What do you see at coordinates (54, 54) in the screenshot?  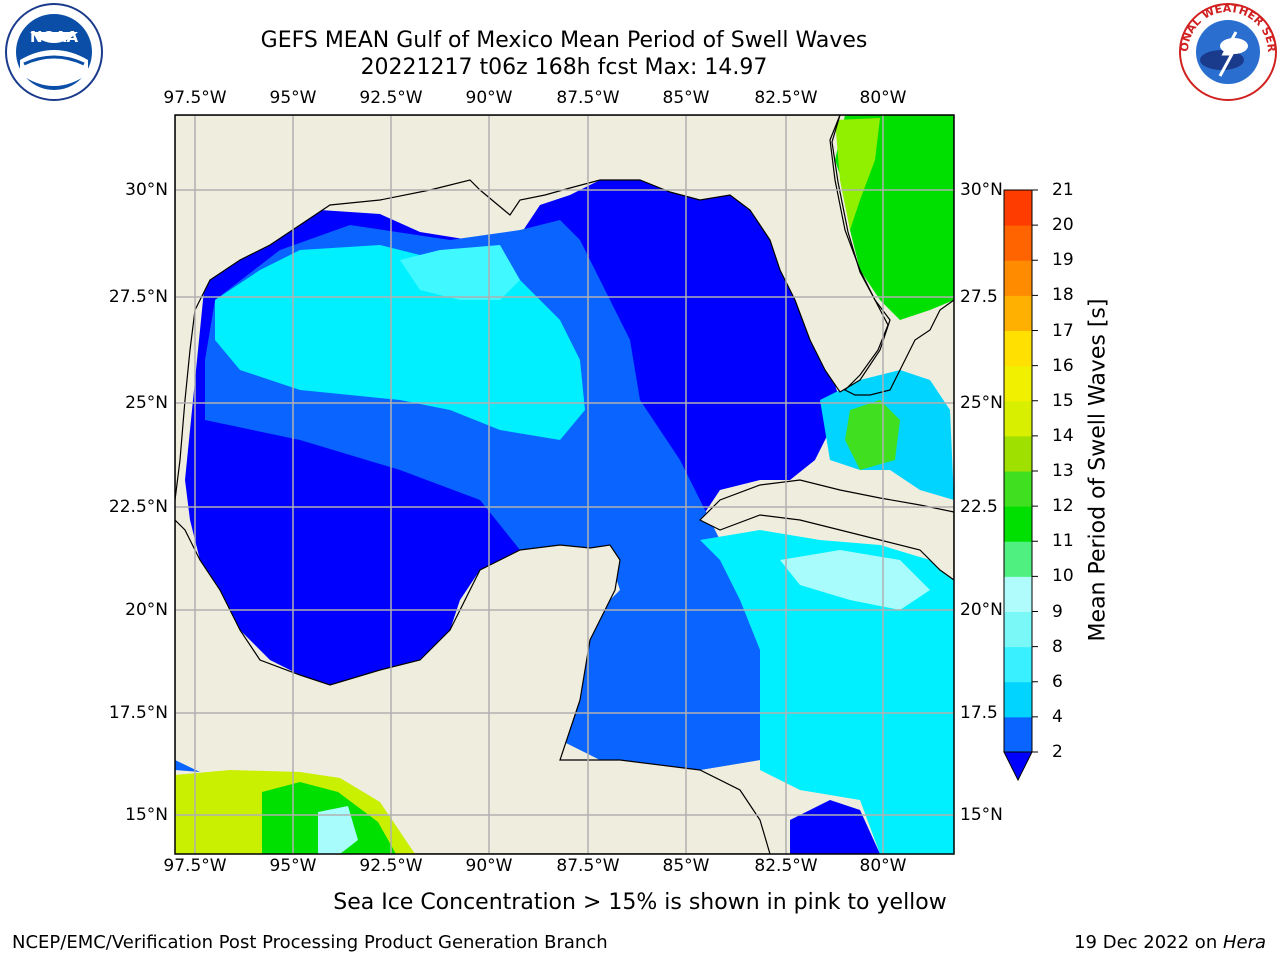 I see `noaa-logo: NOAA` at bounding box center [54, 54].